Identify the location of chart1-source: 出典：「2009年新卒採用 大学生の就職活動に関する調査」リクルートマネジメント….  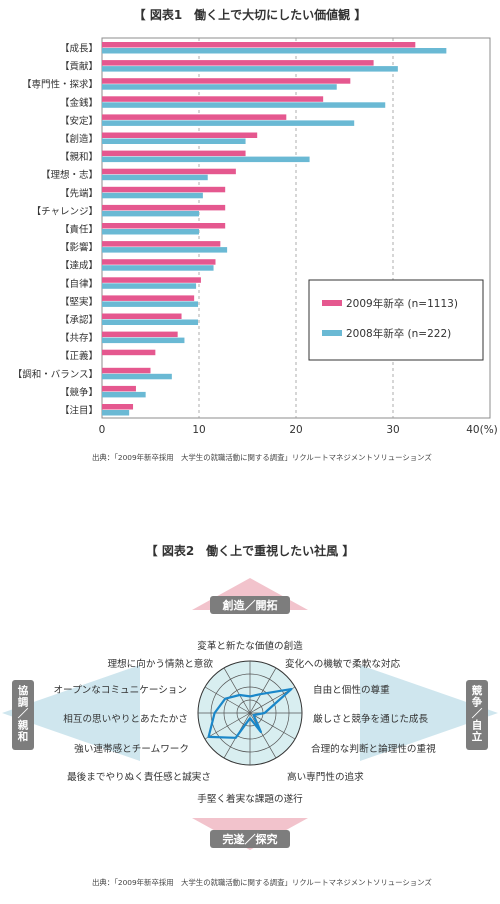
(262, 457).